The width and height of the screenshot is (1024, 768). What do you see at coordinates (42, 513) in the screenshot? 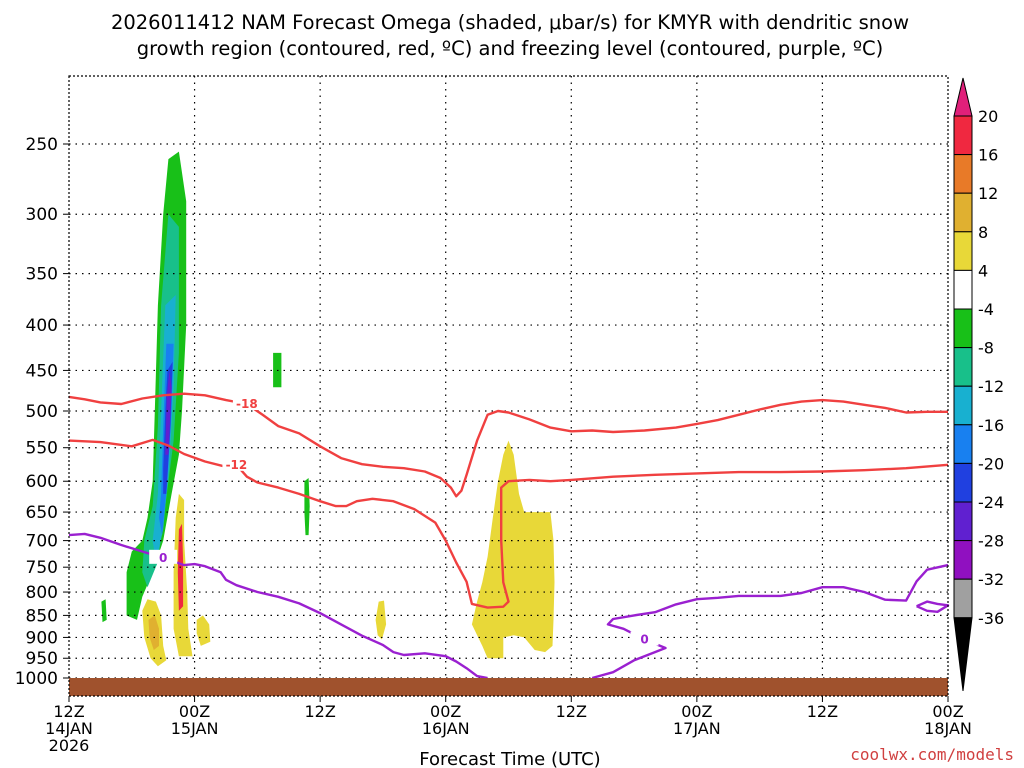
I see `y-tick-650: 650` at bounding box center [42, 513].